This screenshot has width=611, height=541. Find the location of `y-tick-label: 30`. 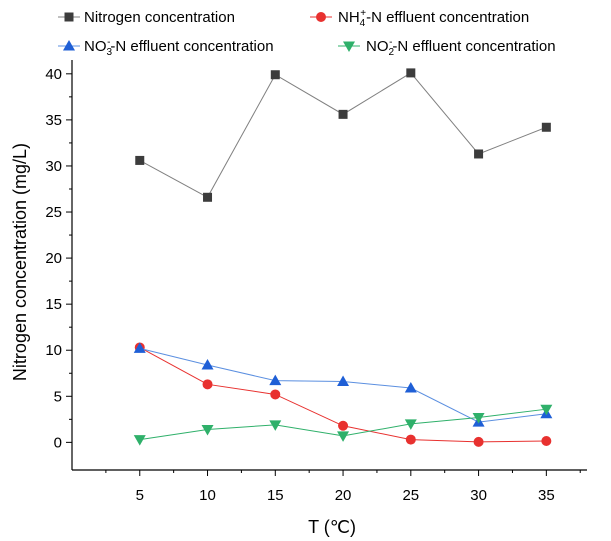

y-tick-label: 30 is located at coordinates (53, 166).